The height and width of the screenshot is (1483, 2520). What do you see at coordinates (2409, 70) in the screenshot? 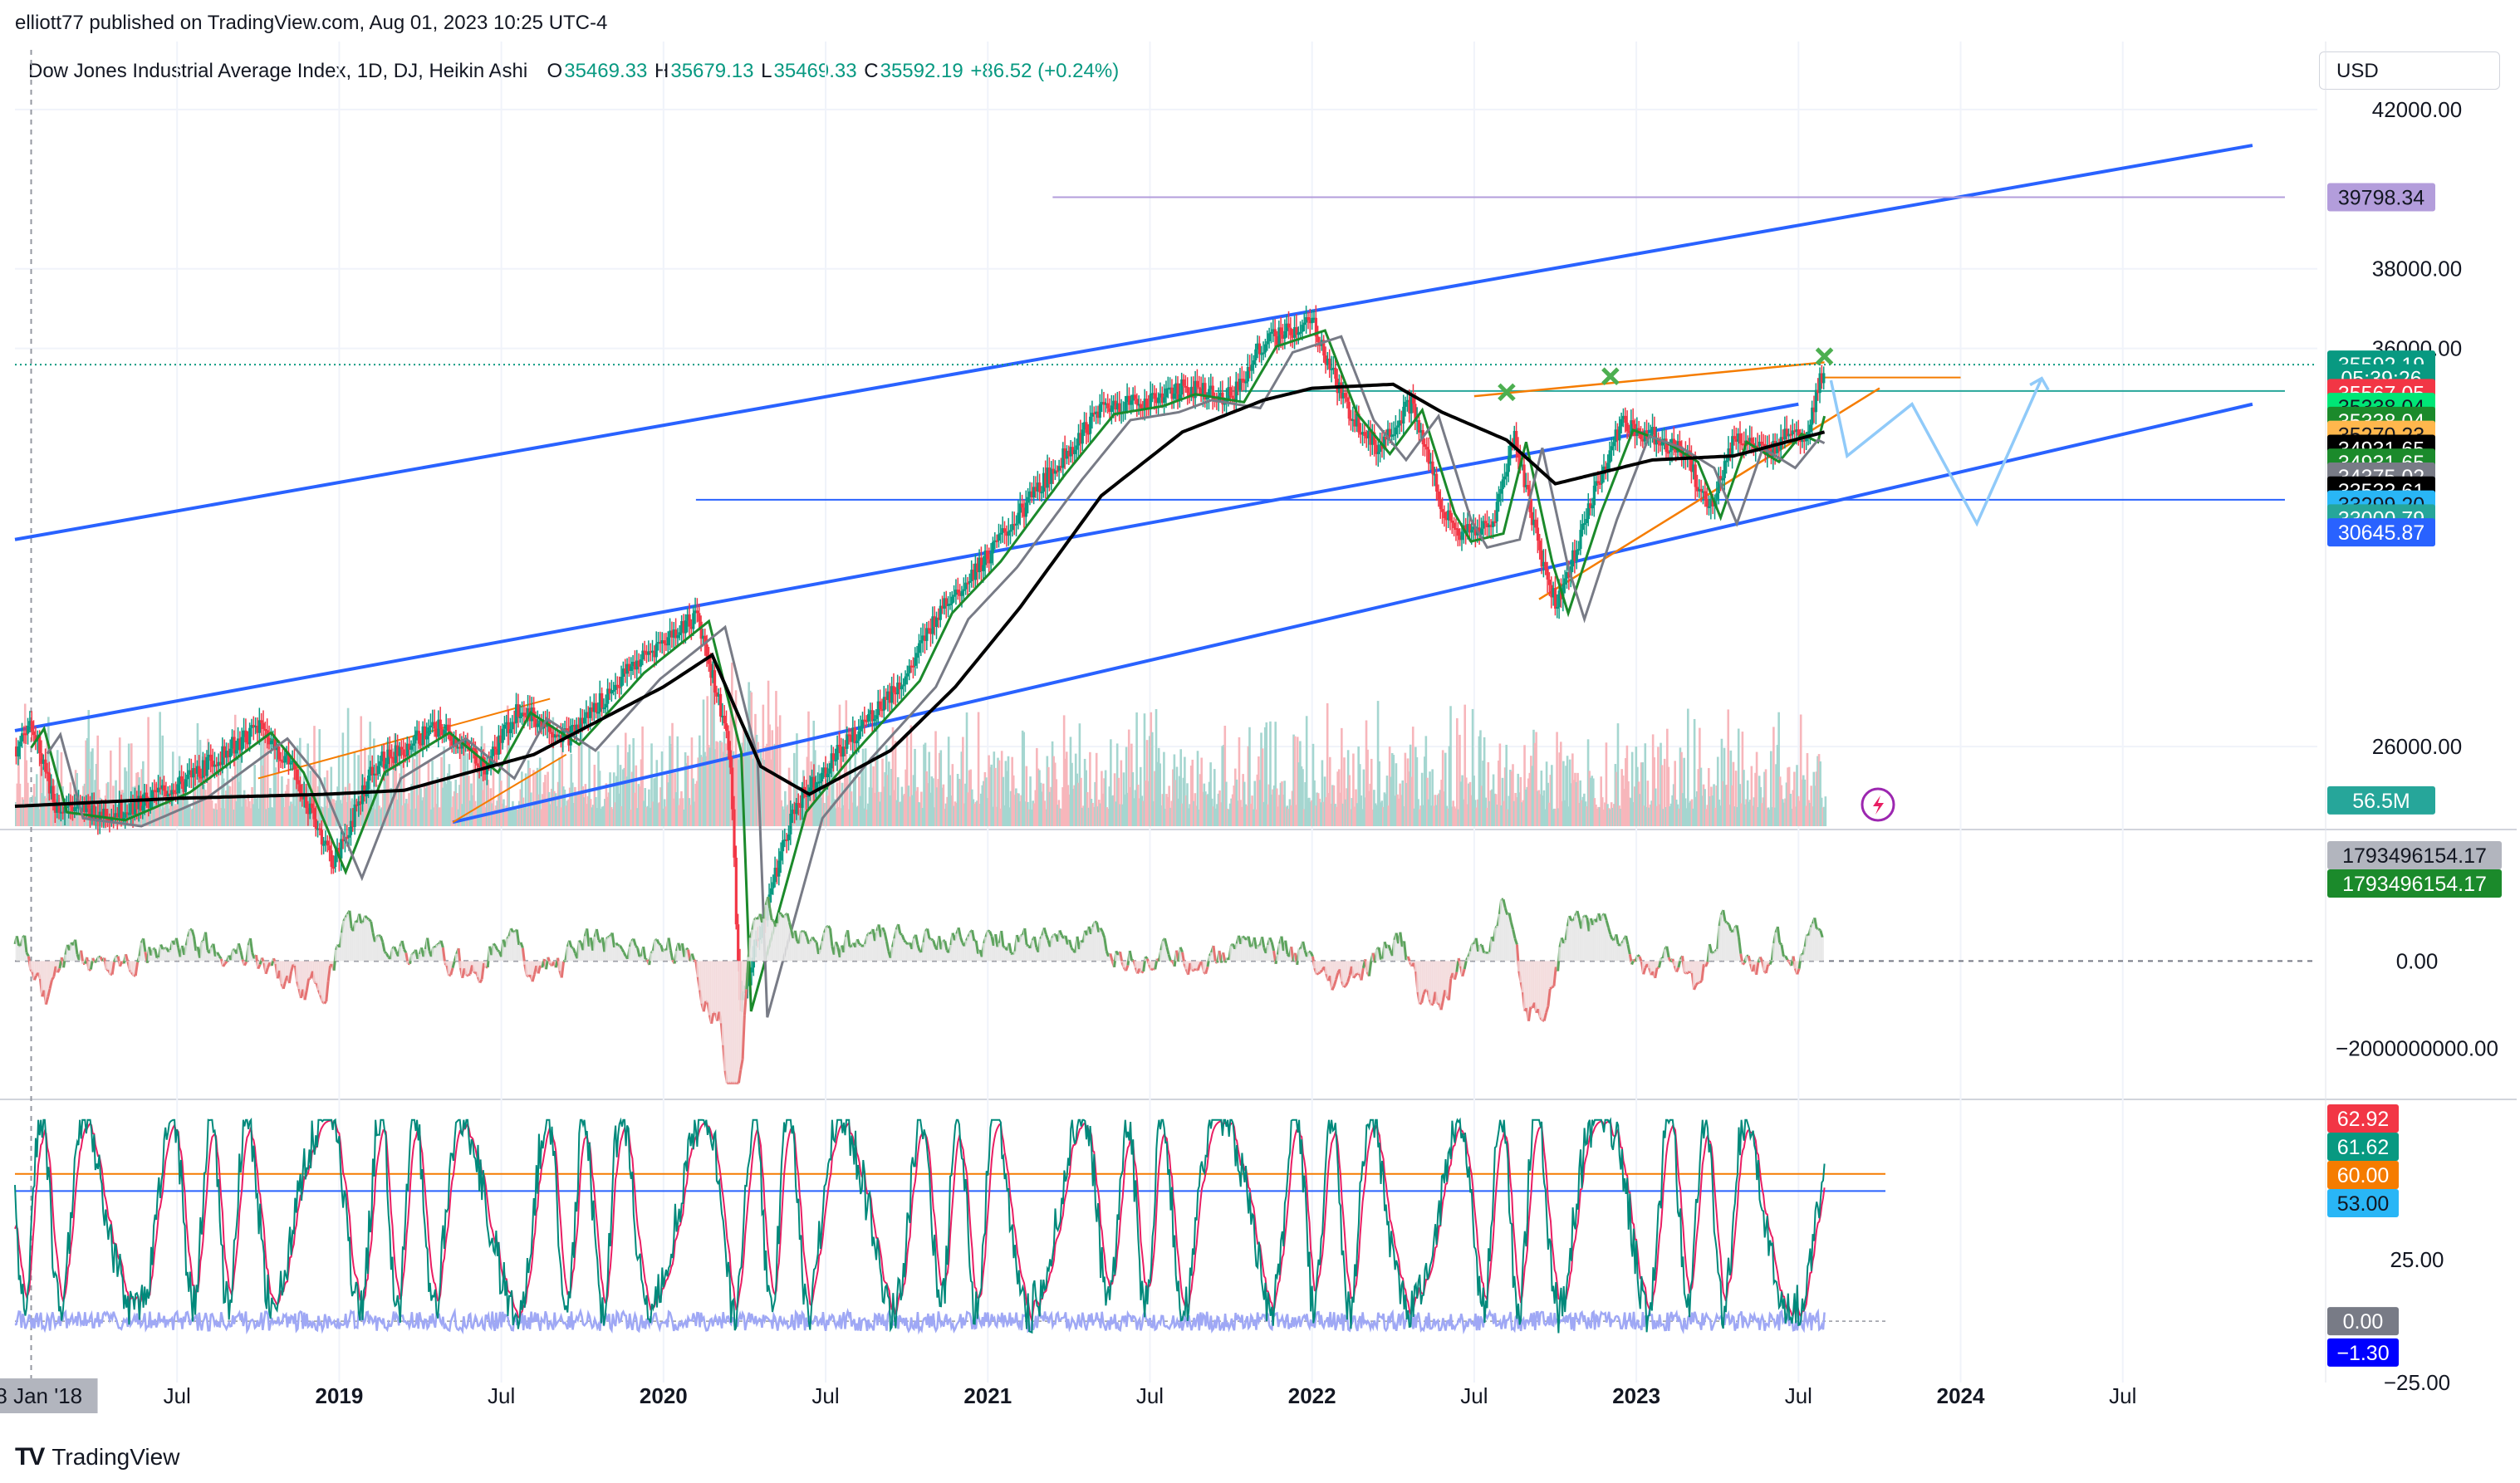
I see `currency-selector: USD` at bounding box center [2409, 70].